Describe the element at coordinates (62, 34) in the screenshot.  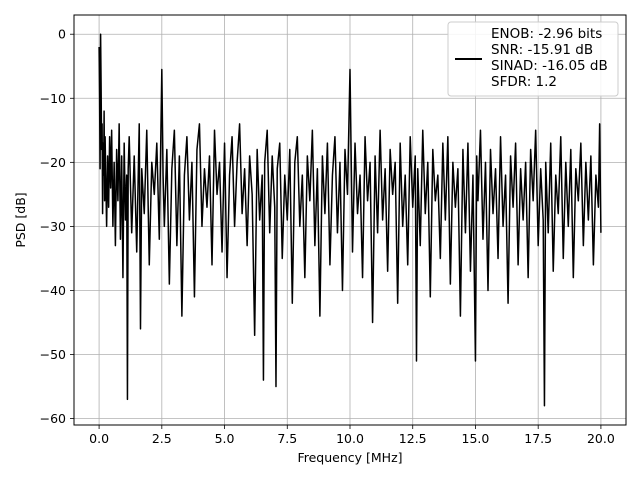
I see `y-tick-label: 0` at that location.